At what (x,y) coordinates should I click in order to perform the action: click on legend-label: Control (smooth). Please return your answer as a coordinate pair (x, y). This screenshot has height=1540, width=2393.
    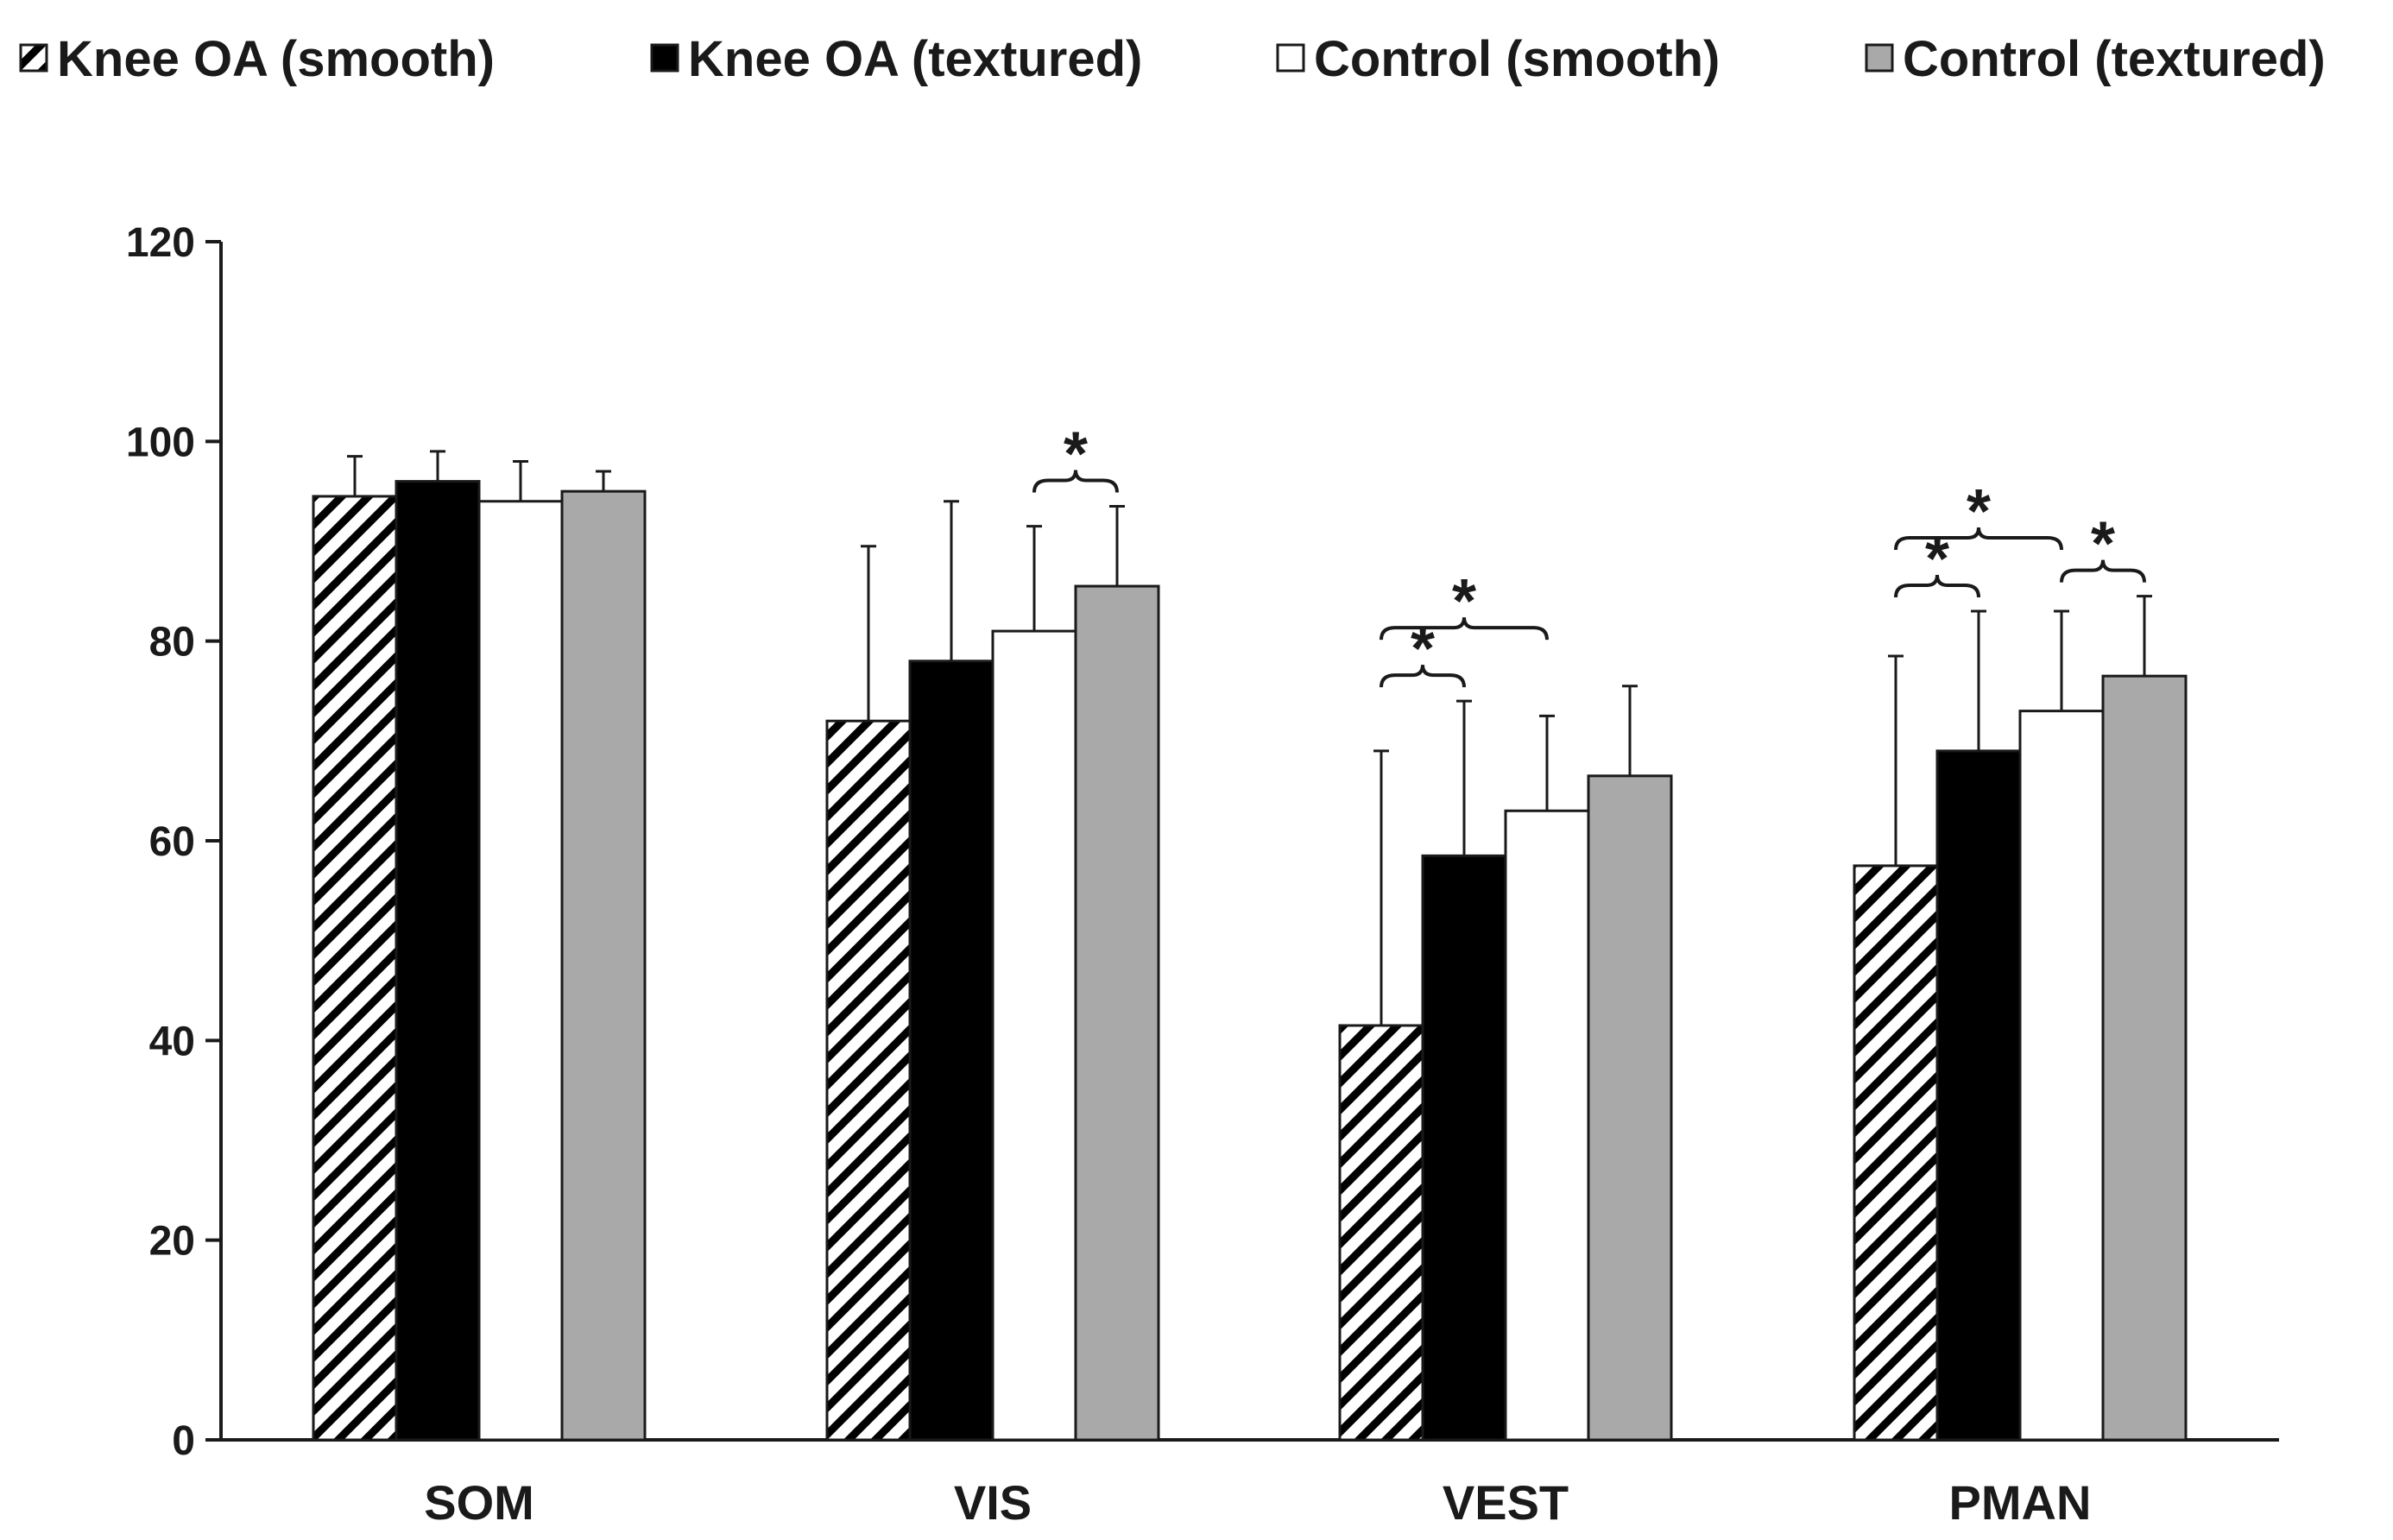
    Looking at the image, I should click on (1517, 59).